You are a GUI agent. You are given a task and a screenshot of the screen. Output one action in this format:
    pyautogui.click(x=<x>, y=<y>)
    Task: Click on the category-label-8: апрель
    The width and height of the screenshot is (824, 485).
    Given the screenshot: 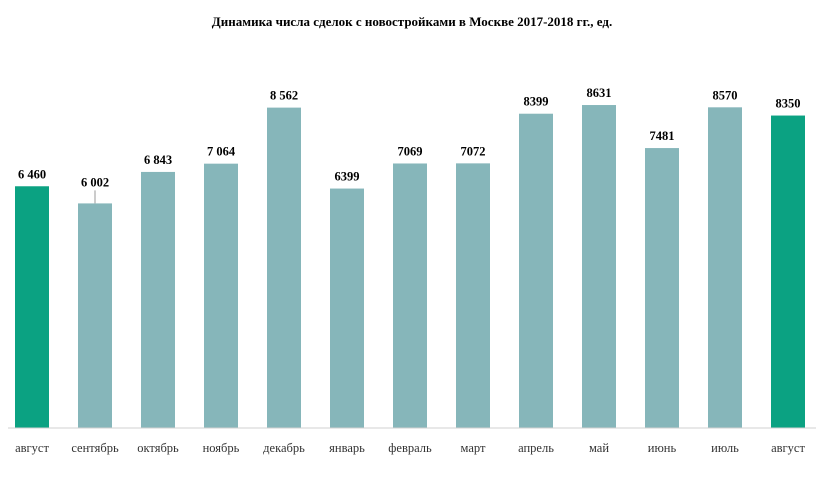 What is the action you would take?
    pyautogui.click(x=536, y=448)
    